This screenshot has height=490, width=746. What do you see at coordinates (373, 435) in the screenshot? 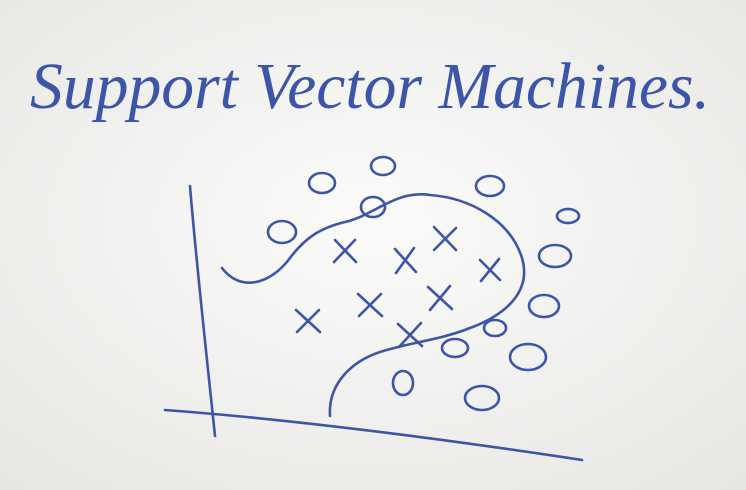
I see `x-axis` at bounding box center [373, 435].